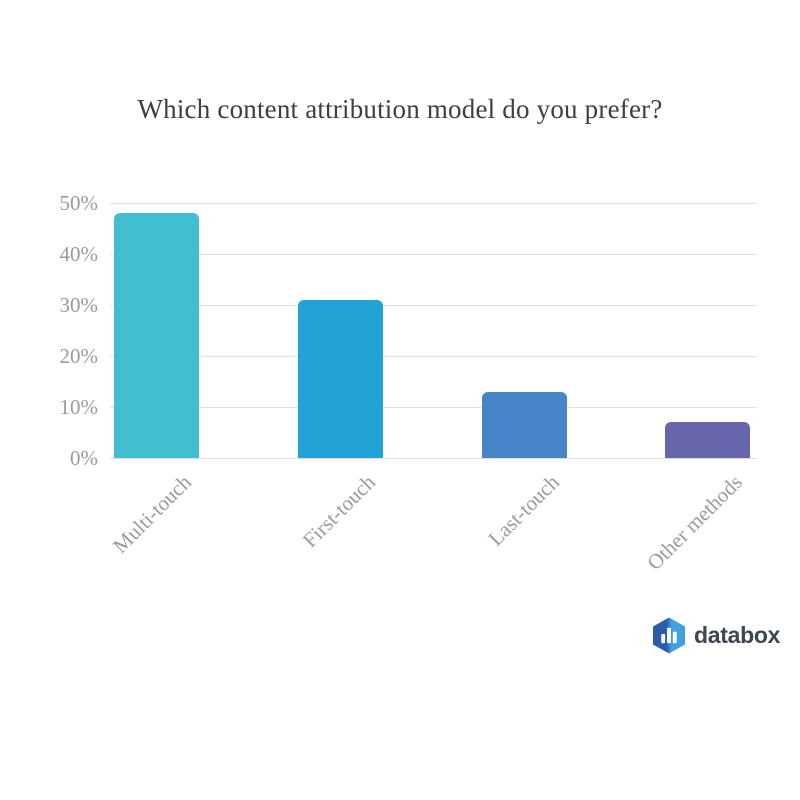  I want to click on x-axis-label-multi-touch: Multi-touch, so click(151, 514).